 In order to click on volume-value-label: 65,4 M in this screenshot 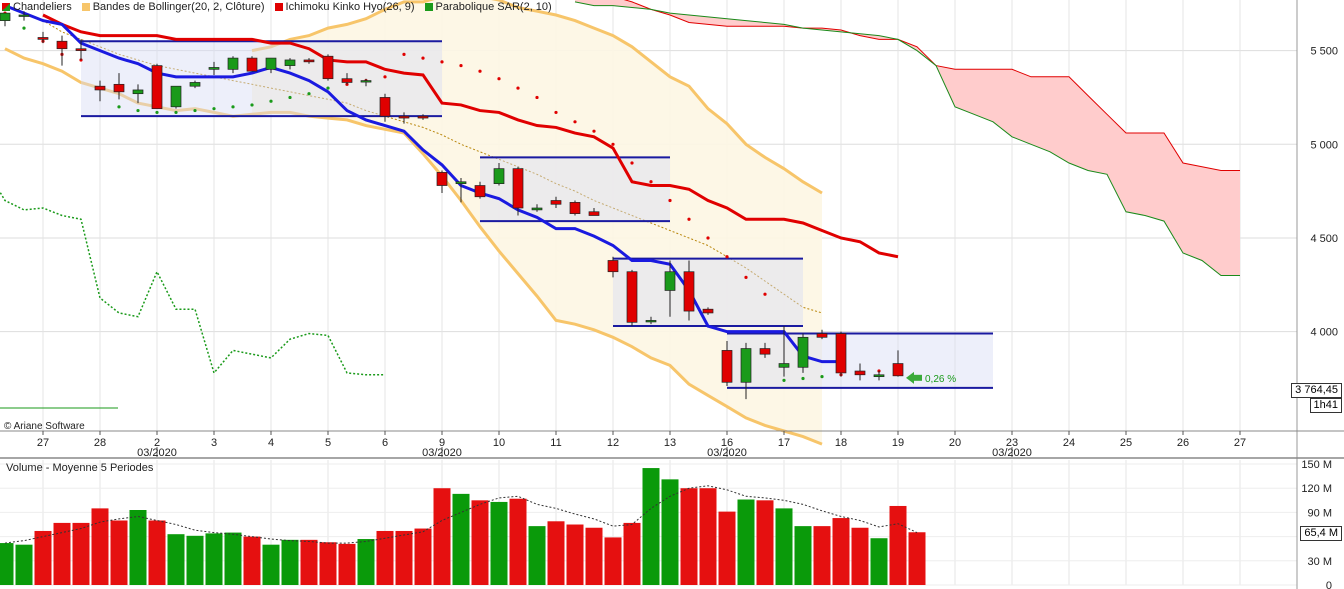, I will do `click(1321, 533)`.